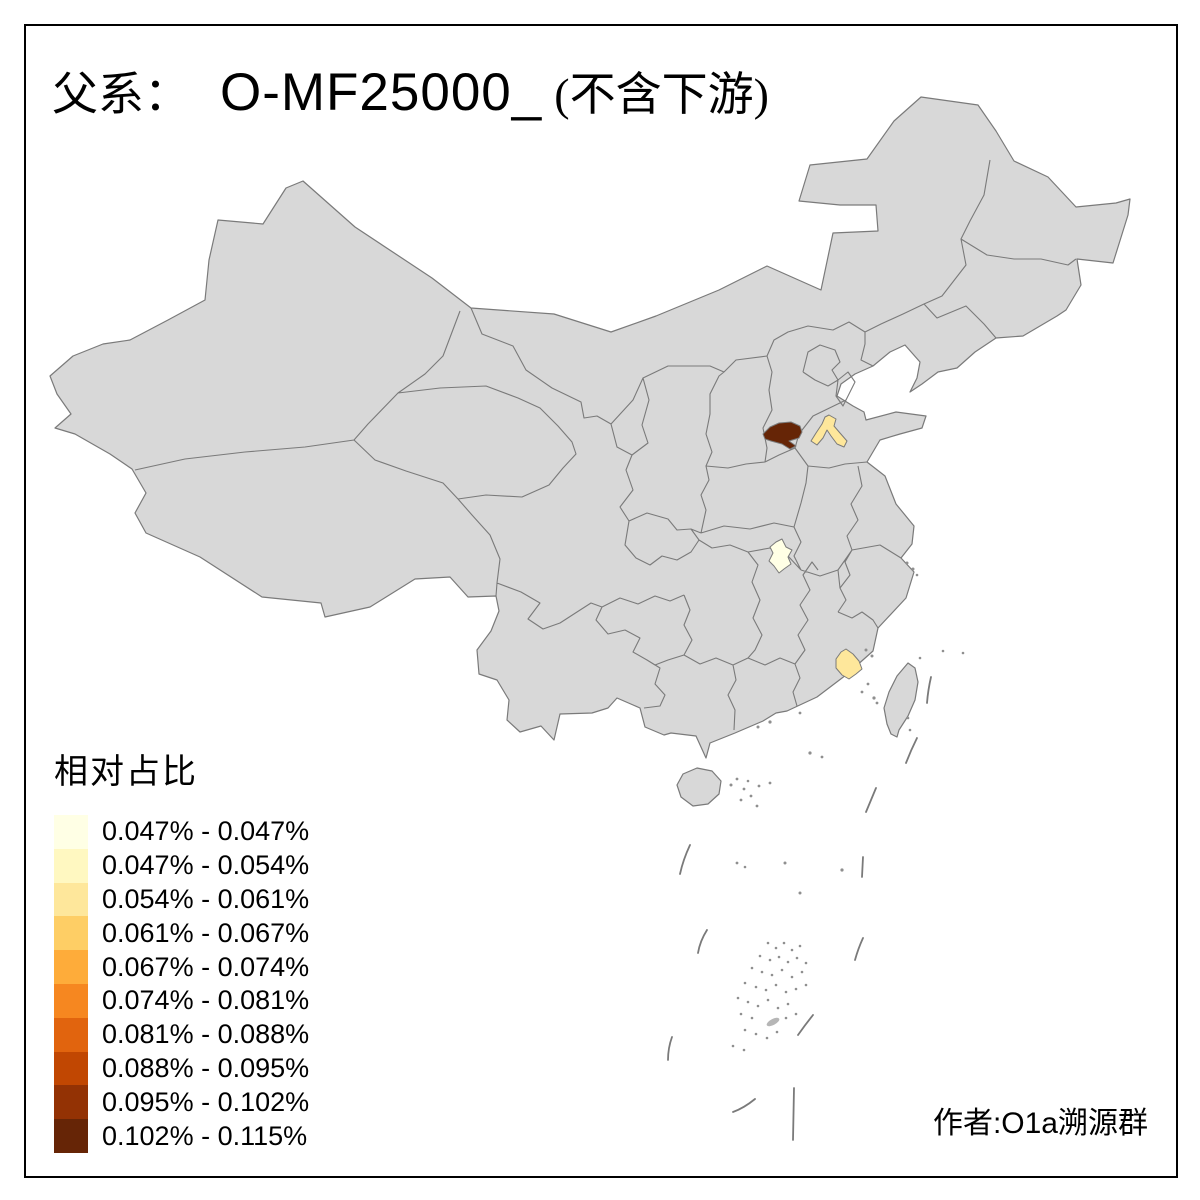 Image resolution: width=1200 pixels, height=1200 pixels. I want to click on legend-item: 0.074% - 0.081%, so click(182, 1000).